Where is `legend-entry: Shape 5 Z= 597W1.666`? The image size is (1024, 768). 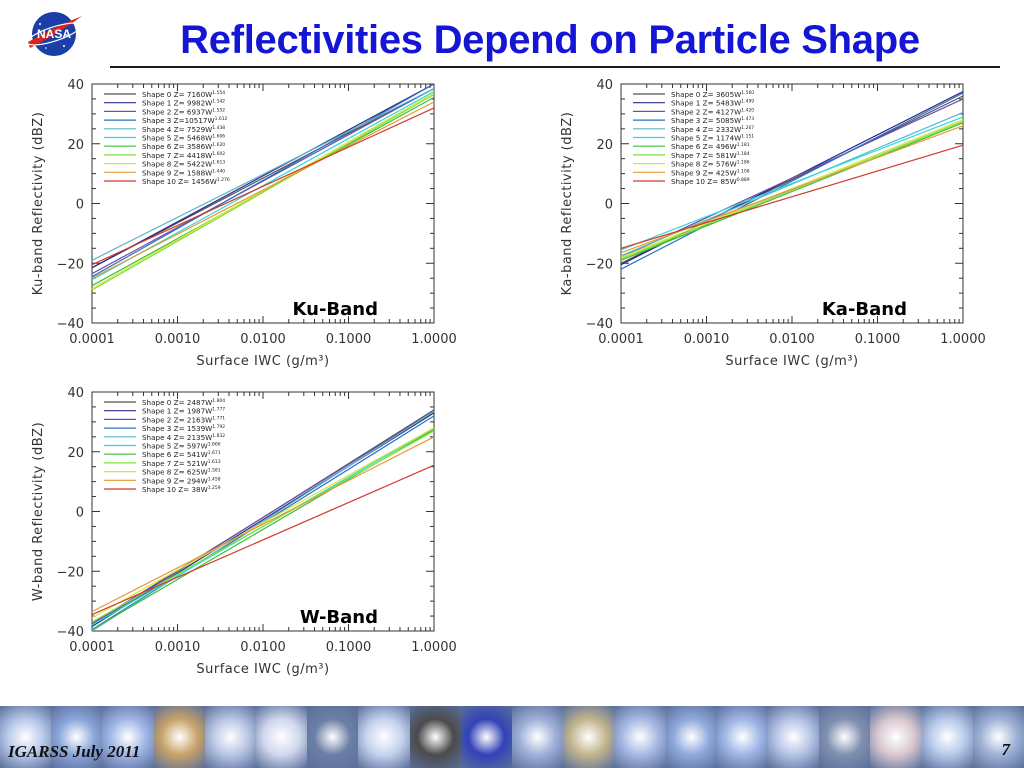
legend-entry: Shape 5 Z= 597W1.666 is located at coordinates (181, 446).